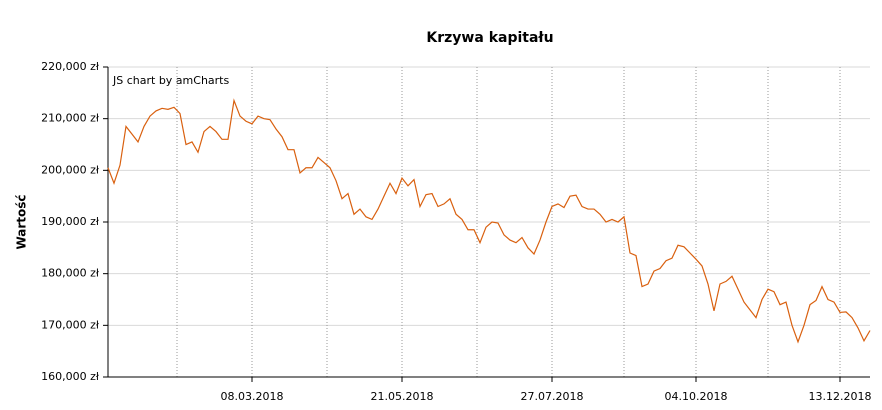 Image resolution: width=882 pixels, height=410 pixels. I want to click on x-tick-label: 08.03.2018, so click(252, 396).